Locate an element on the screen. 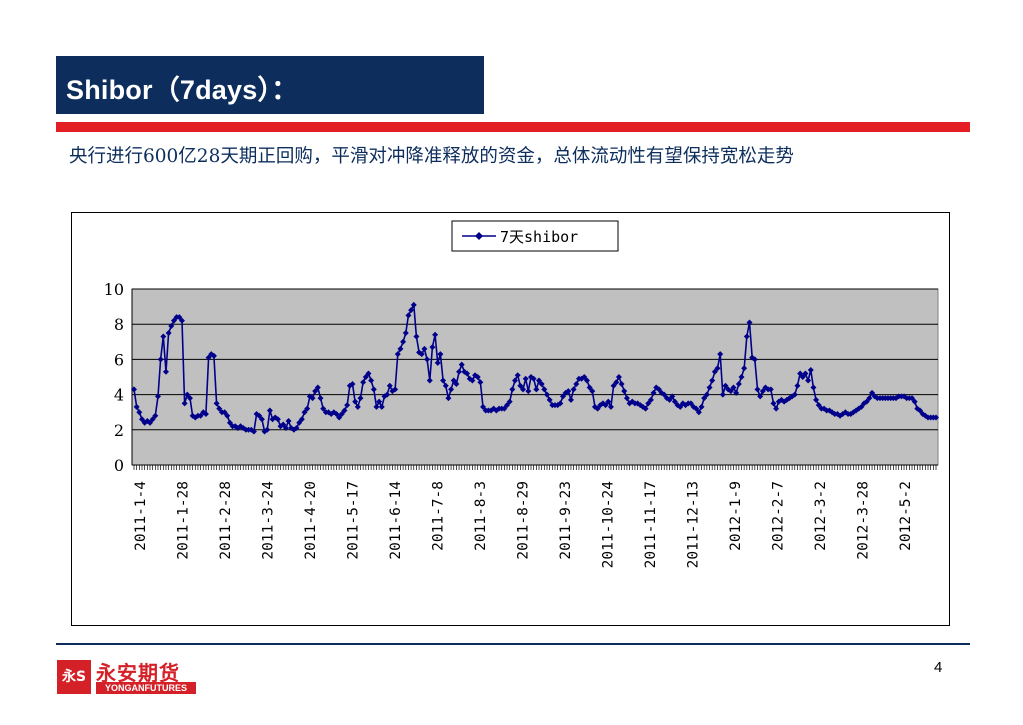 The height and width of the screenshot is (725, 1023). x-tick-label: 2012-1-9 is located at coordinates (736, 516).